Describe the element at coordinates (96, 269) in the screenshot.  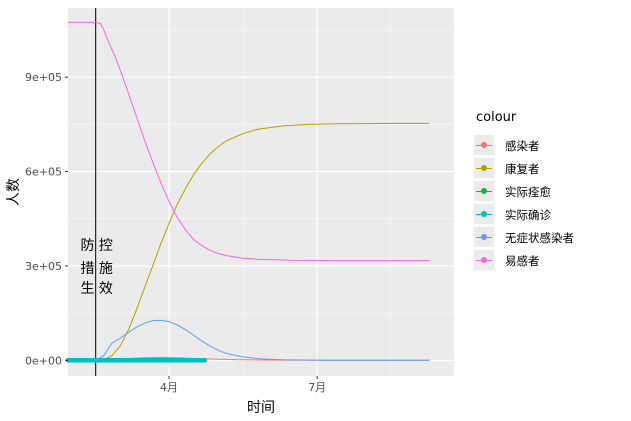
I see `annotation-line: 措 施` at that location.